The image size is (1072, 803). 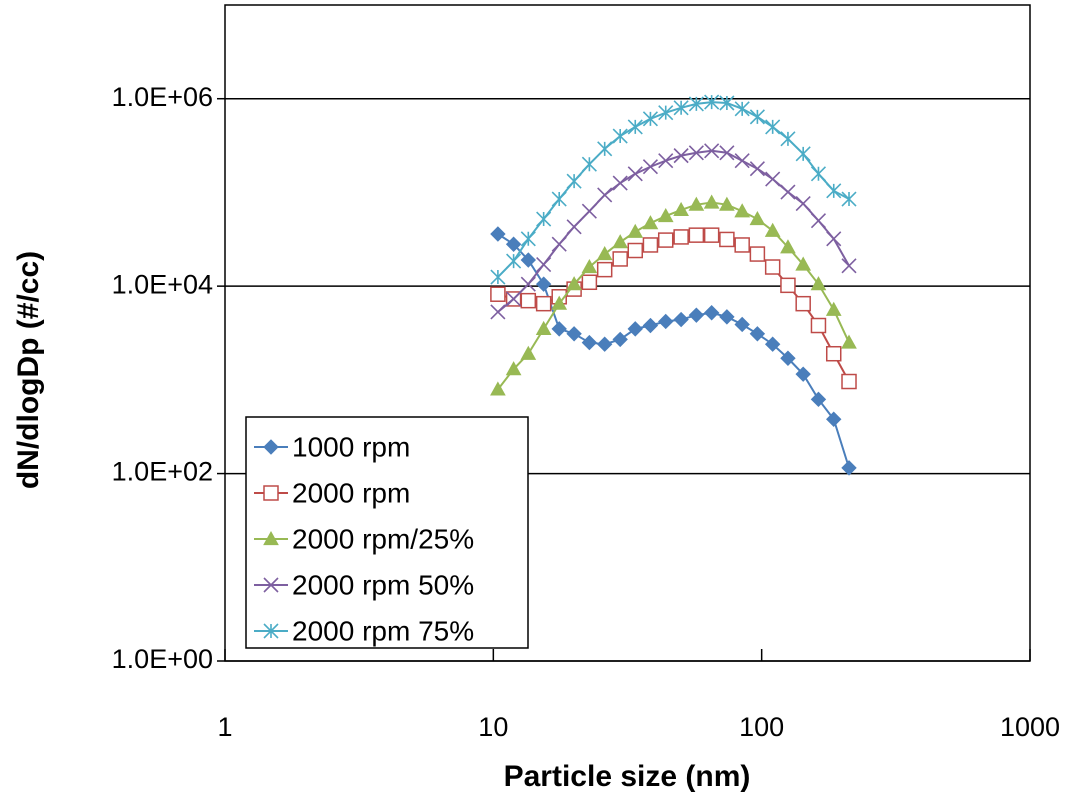 What do you see at coordinates (351, 446) in the screenshot?
I see `legend-label: 1000 rpm` at bounding box center [351, 446].